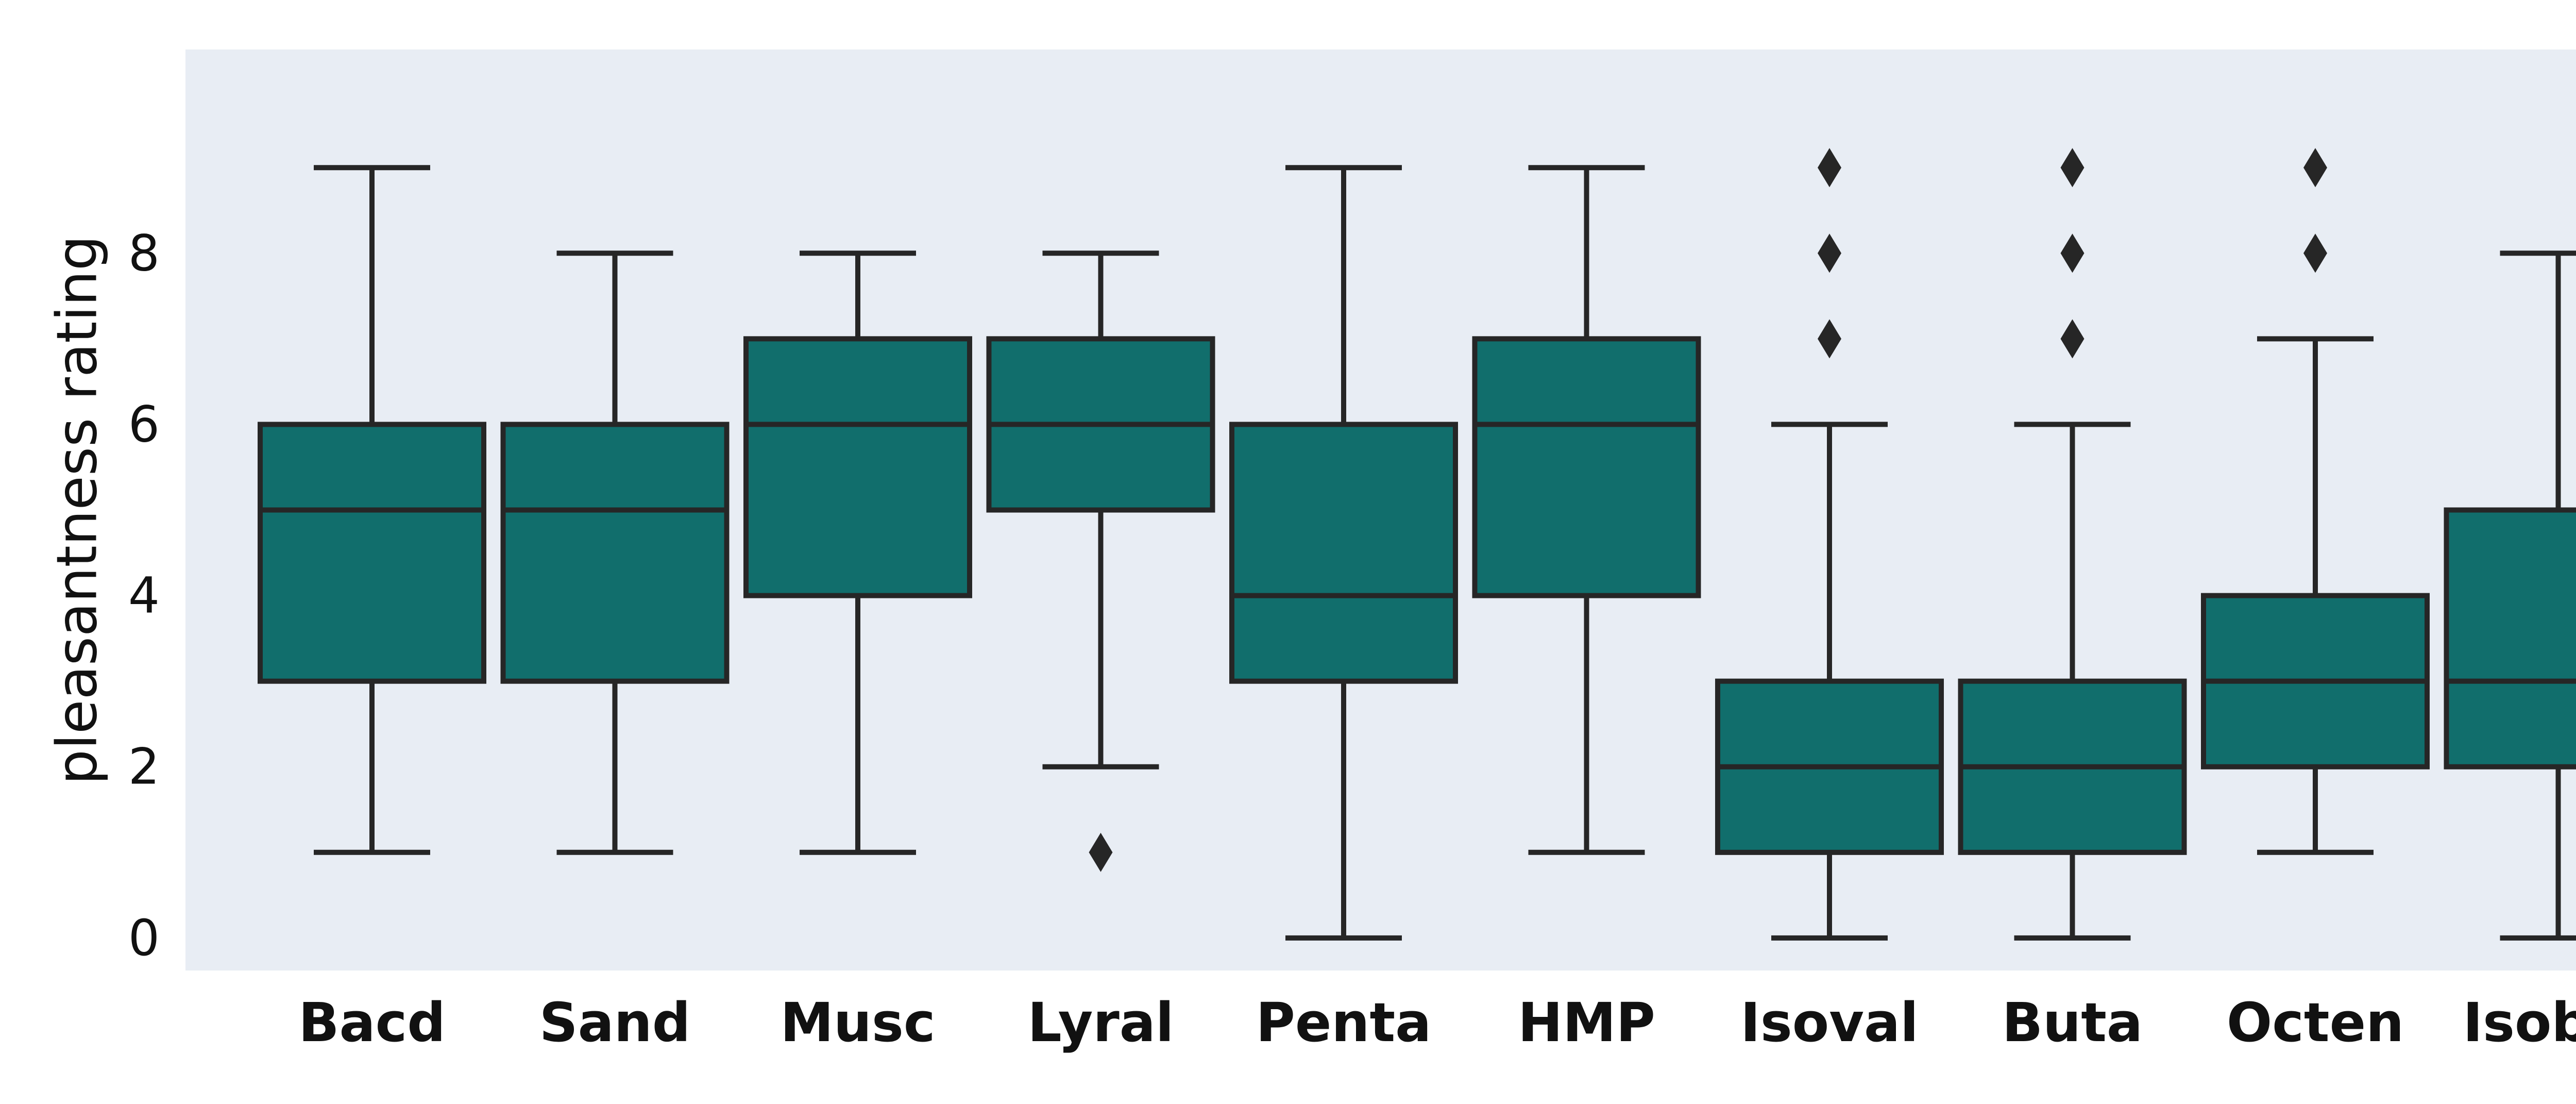  What do you see at coordinates (2519, 1022) in the screenshot?
I see `x-category-label: Isobut` at bounding box center [2519, 1022].